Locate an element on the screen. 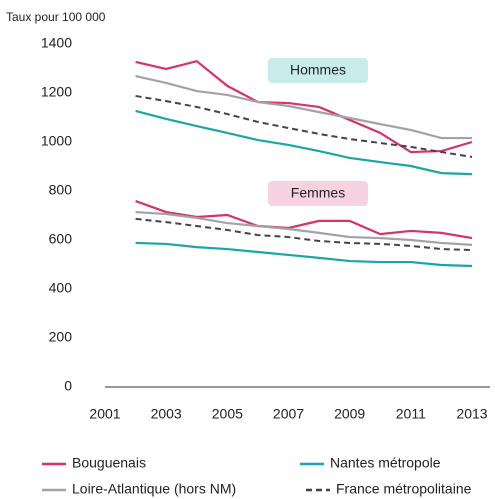 The image size is (495, 499). y-tick-label: 200 is located at coordinates (61, 337).